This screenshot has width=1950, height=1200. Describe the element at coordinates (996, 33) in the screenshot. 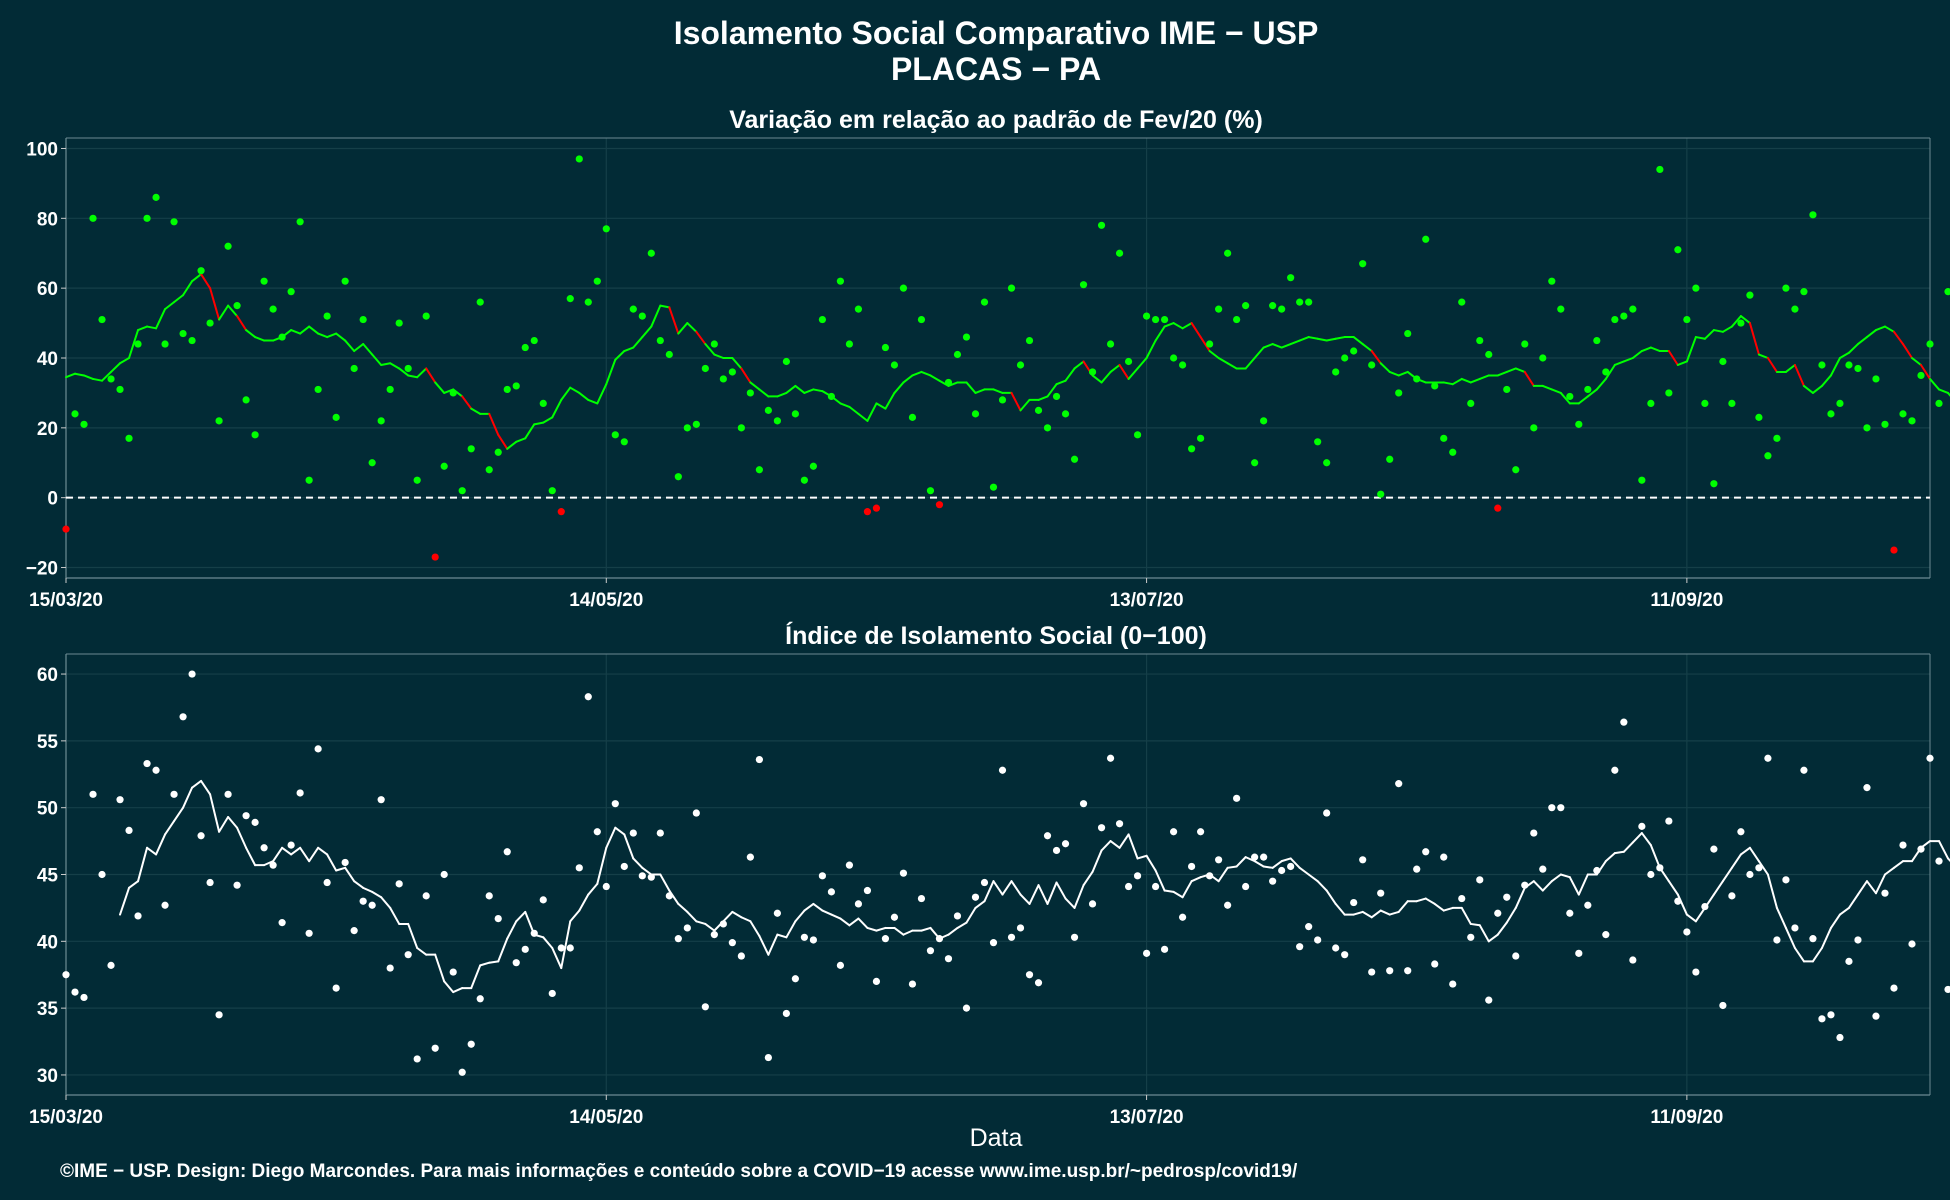

I see `main-title: Isolamento Social Comparativo IME − USP` at that location.